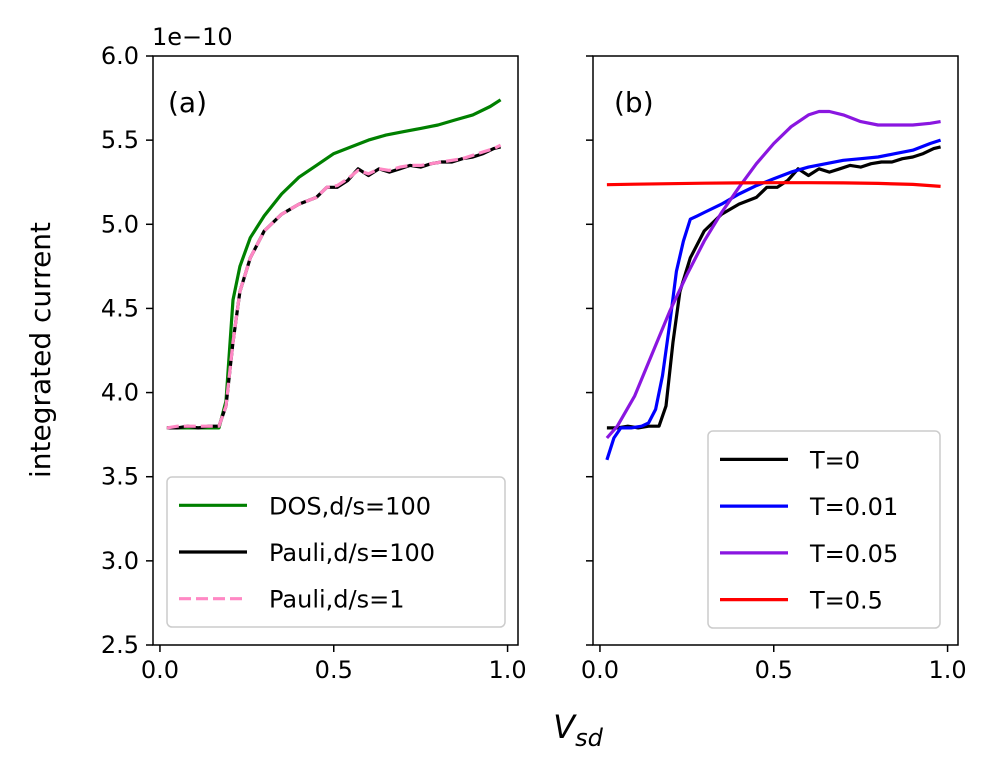 The image size is (996, 775). What do you see at coordinates (565, 727) in the screenshot?
I see `x-axis-label-main: V` at bounding box center [565, 727].